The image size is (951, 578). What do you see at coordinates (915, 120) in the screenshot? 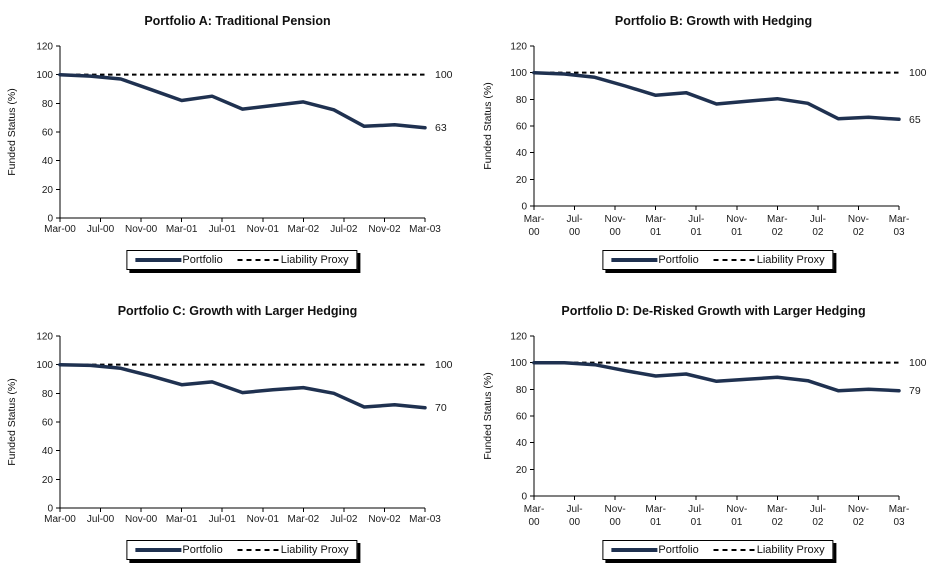
I see `end-value-label: 65` at bounding box center [915, 120].